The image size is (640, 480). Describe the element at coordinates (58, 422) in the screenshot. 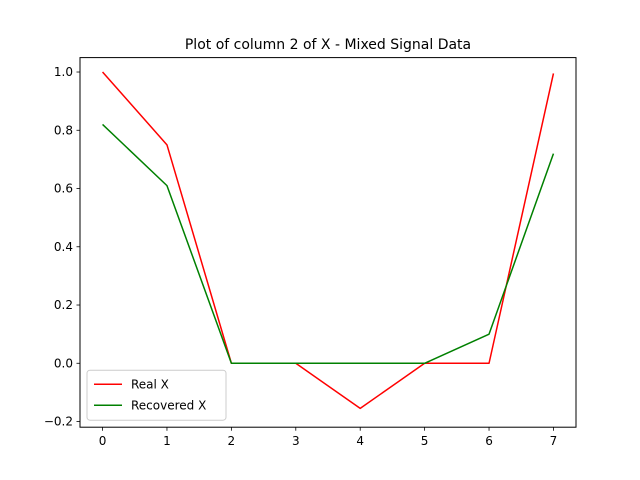

I see `y-tick-label: −0.2` at that location.